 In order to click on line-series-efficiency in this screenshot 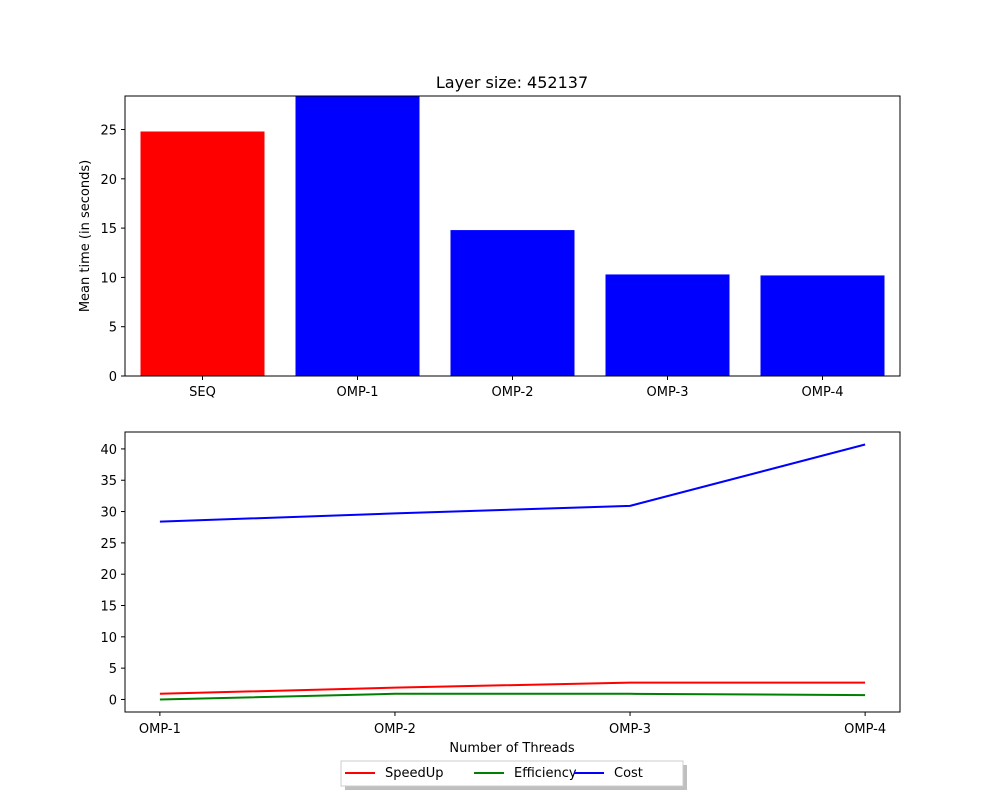, I will do `click(512, 696)`.